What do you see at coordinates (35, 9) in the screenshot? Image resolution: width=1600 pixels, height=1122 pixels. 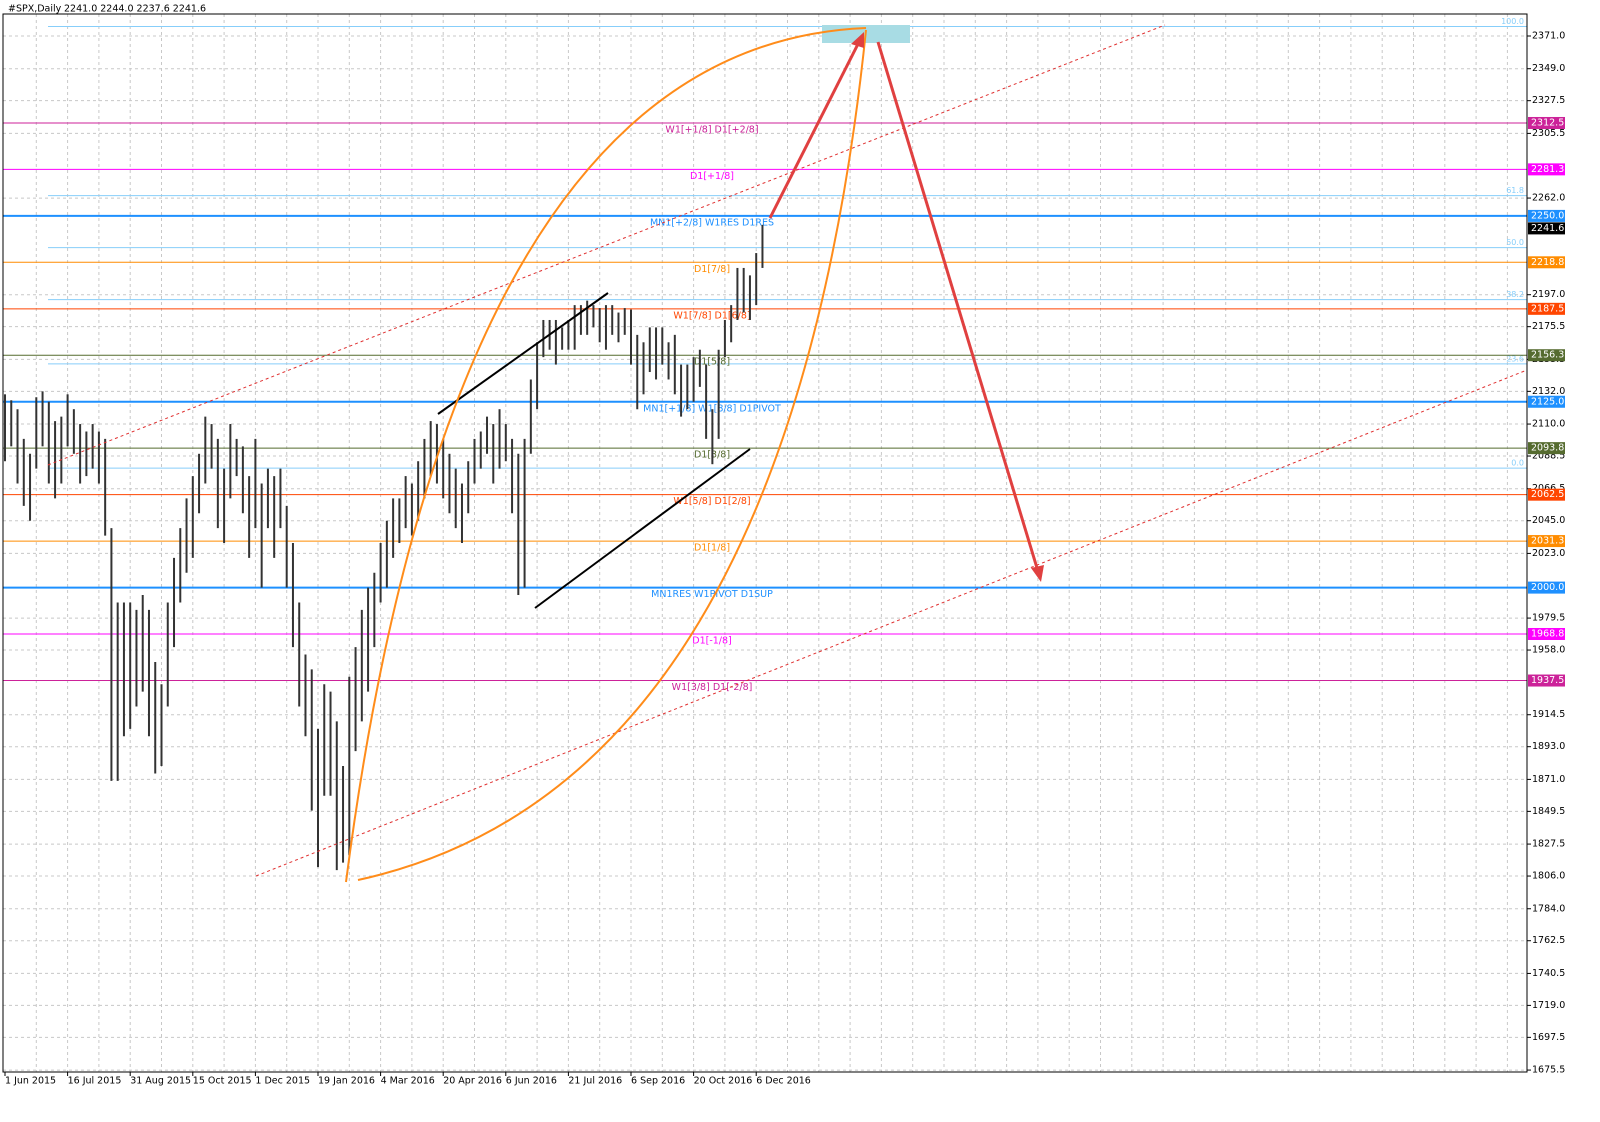 I see `chart-title: #SPX,Daily` at bounding box center [35, 9].